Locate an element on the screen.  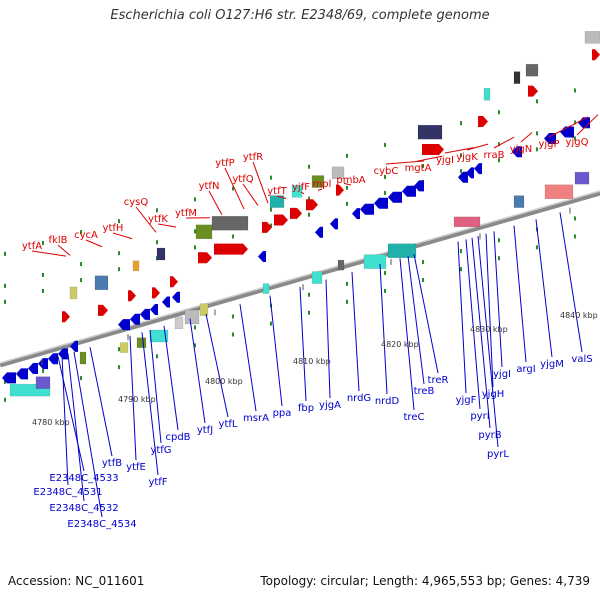
forward-gene-label-yjgN: yjgN is located at coordinates (521, 149).